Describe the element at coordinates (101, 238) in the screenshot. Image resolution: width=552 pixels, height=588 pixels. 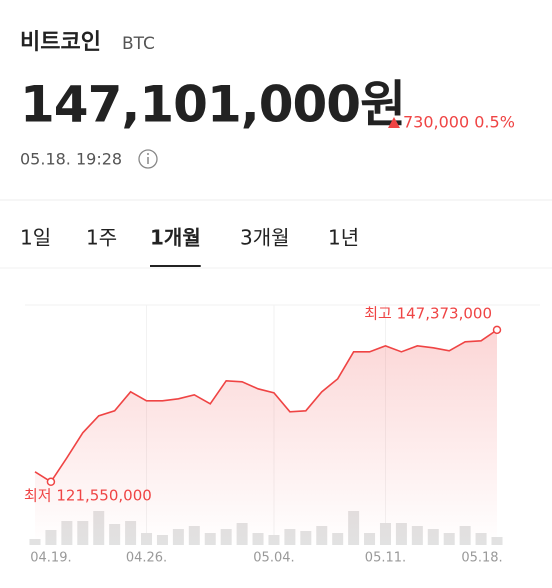
I see `tab: 1주` at that location.